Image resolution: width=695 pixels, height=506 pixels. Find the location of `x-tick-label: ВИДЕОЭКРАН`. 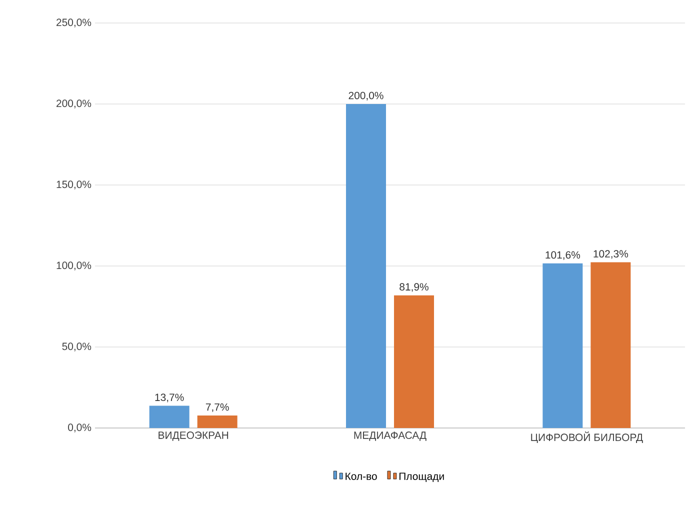

x-tick-label: ВИДЕОЭКРАН is located at coordinates (193, 436).